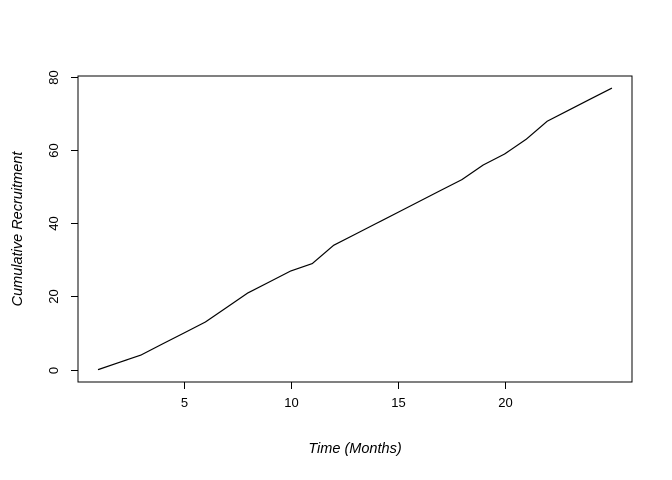 The height and width of the screenshot is (480, 672). Describe the element at coordinates (53, 150) in the screenshot. I see `y-tick-label: 60` at that location.